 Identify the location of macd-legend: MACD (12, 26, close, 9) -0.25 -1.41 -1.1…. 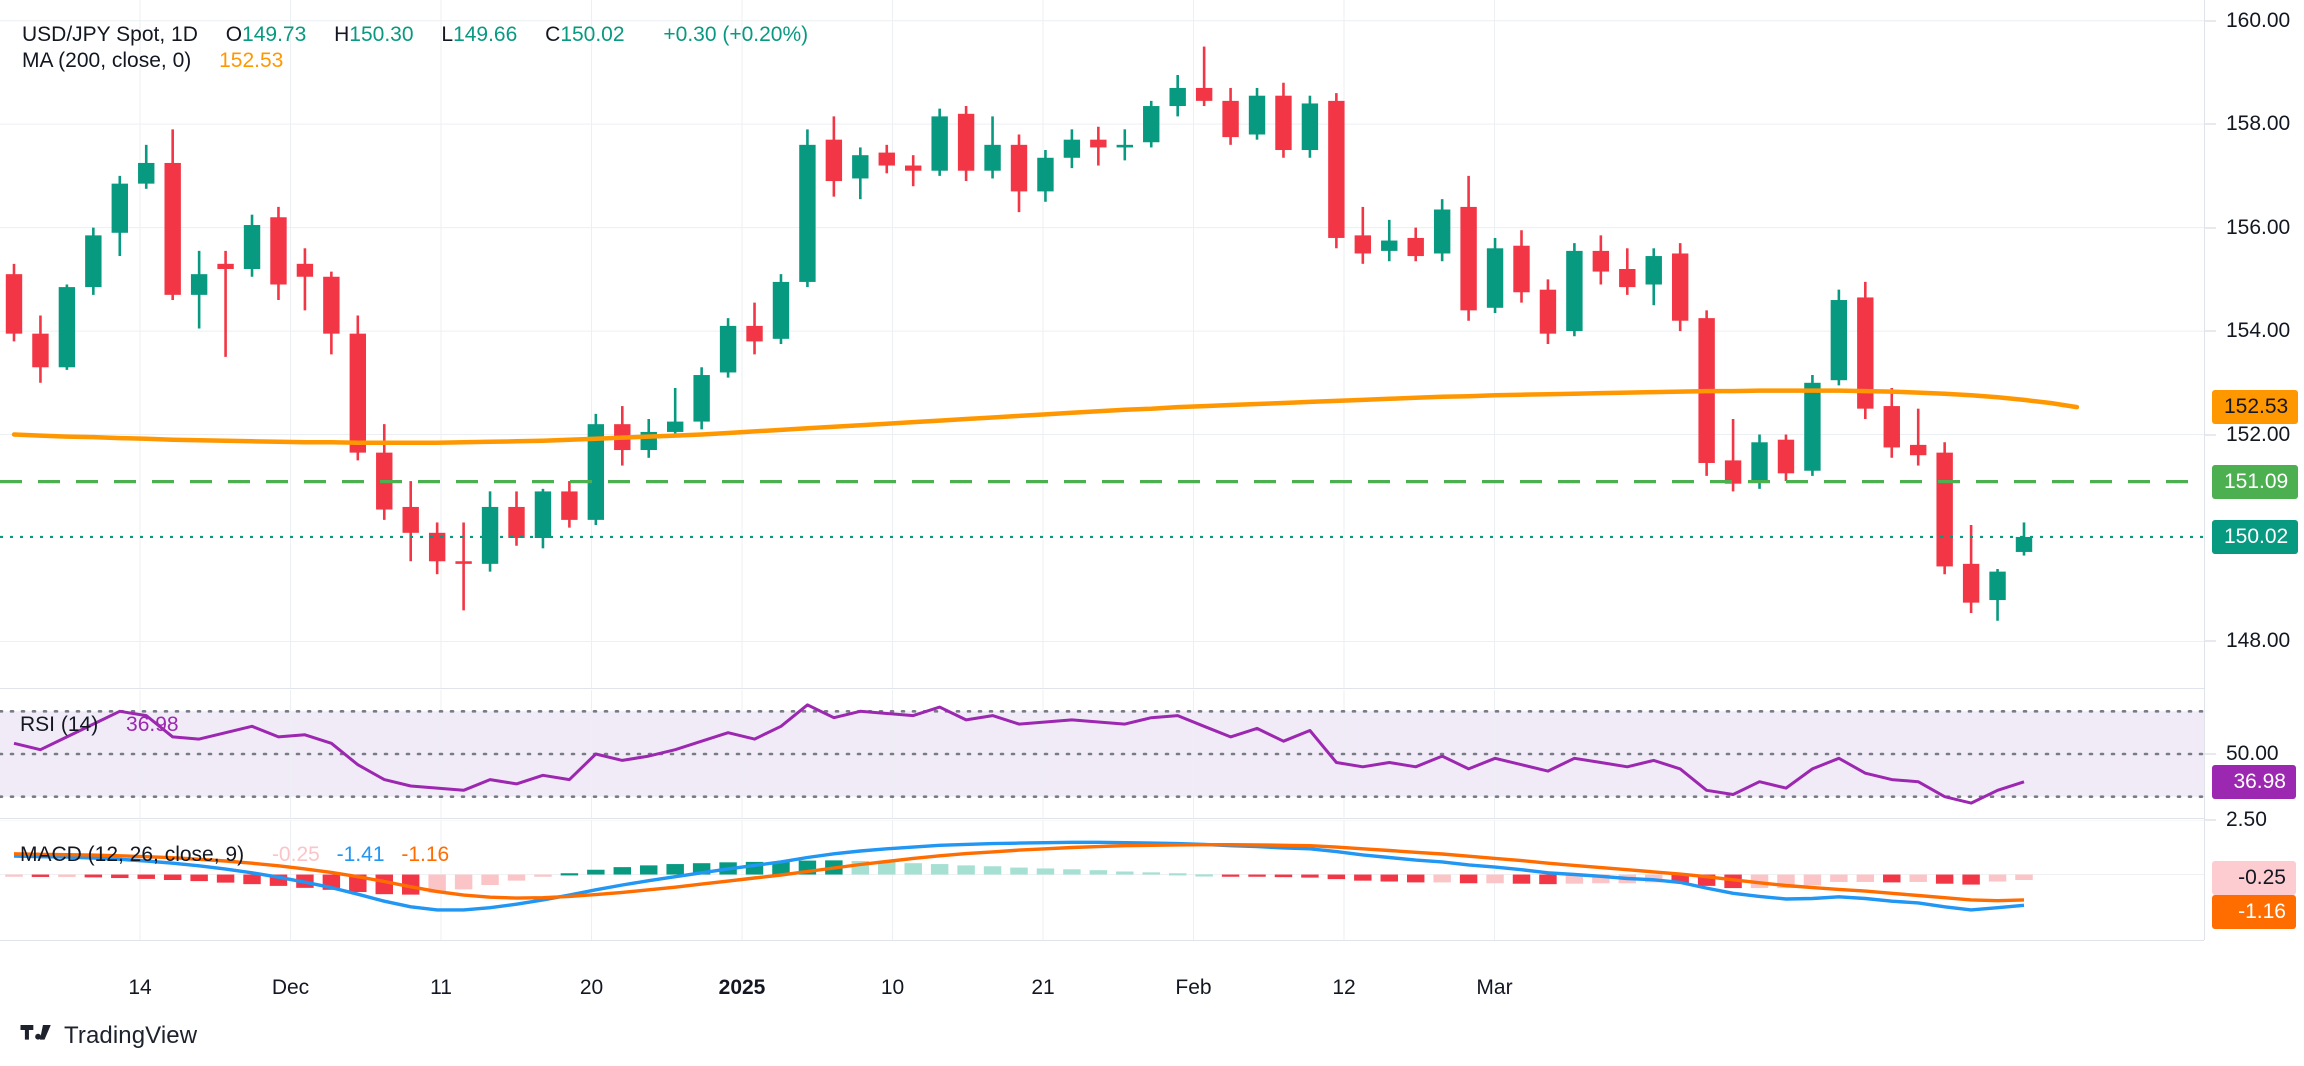
(234, 855).